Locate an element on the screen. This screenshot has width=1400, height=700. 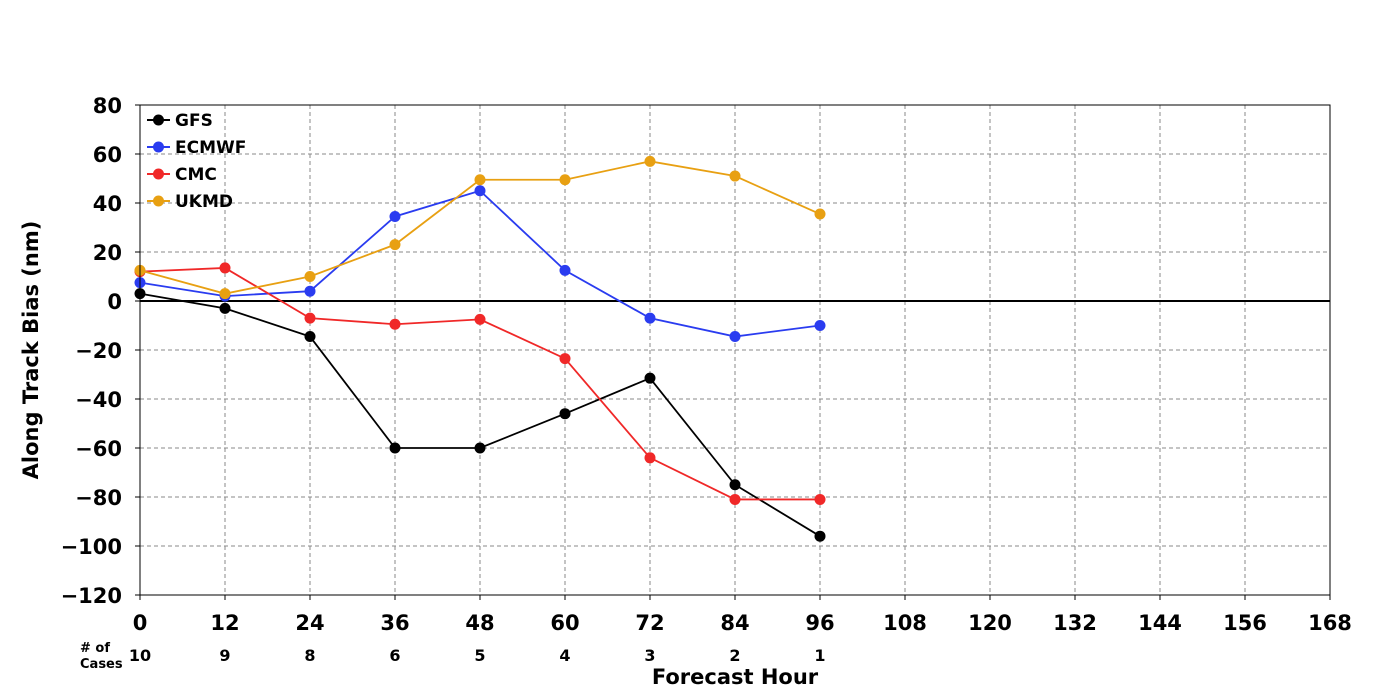
x-tick-label: 108 is located at coordinates (905, 623).